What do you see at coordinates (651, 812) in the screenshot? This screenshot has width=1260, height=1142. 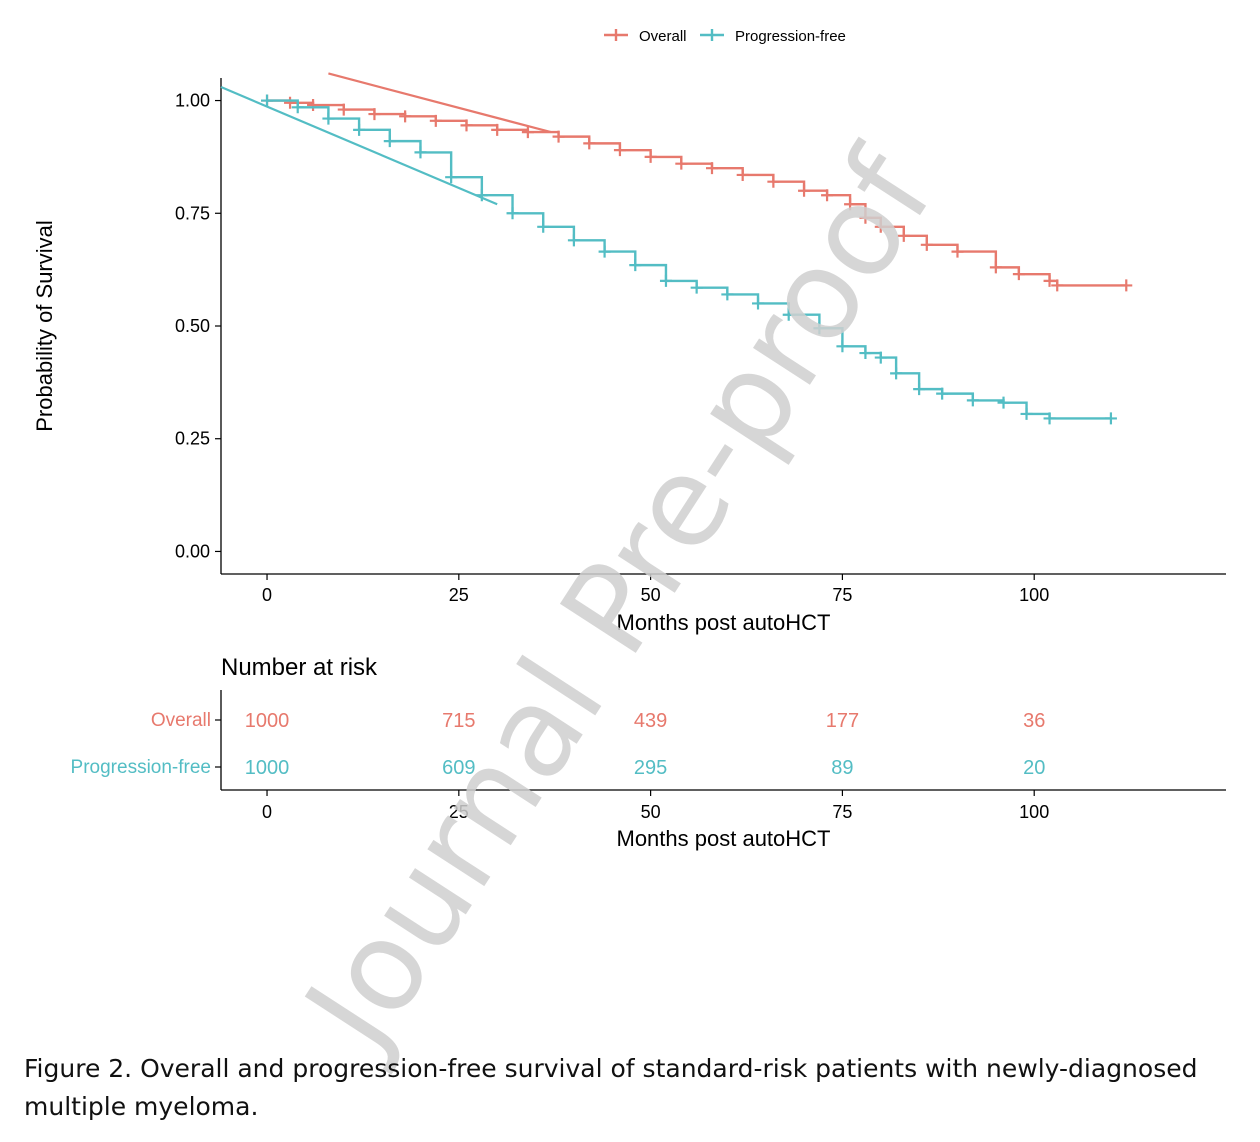 I see `risk-x-tick-label: 50` at bounding box center [651, 812].